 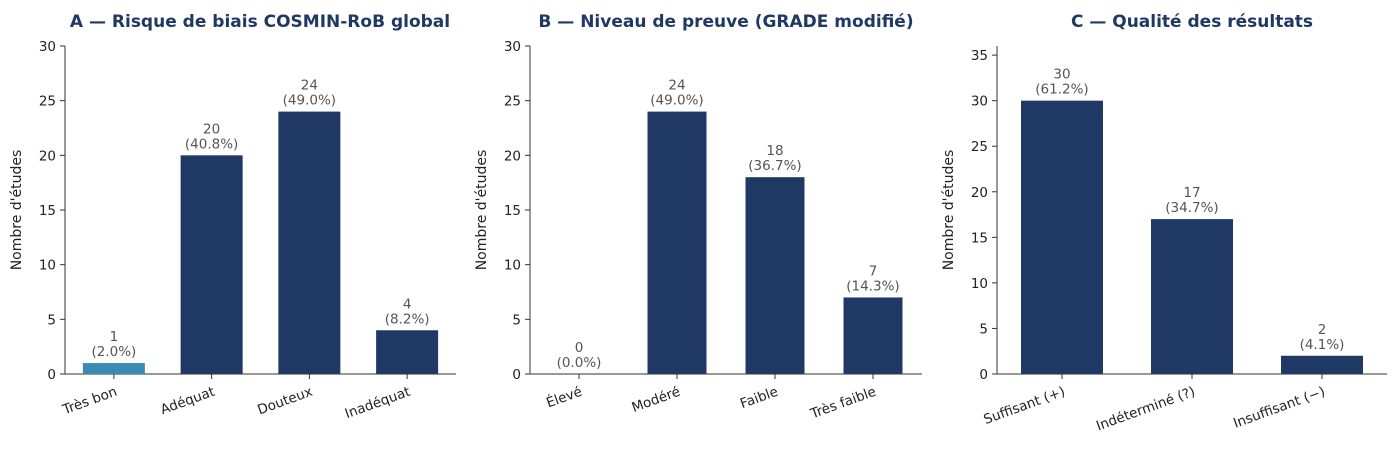 What do you see at coordinates (1192, 22) in the screenshot?
I see `chart-title: C — Qualité des résultats` at bounding box center [1192, 22].